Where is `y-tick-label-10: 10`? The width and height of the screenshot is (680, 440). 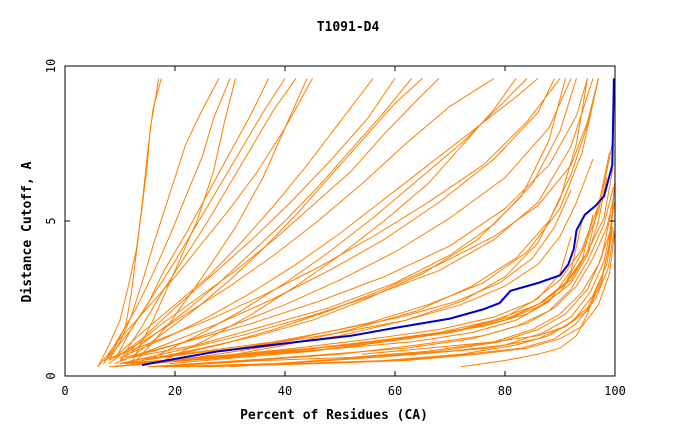
y-tick-label-10: 10 is located at coordinates (51, 66).